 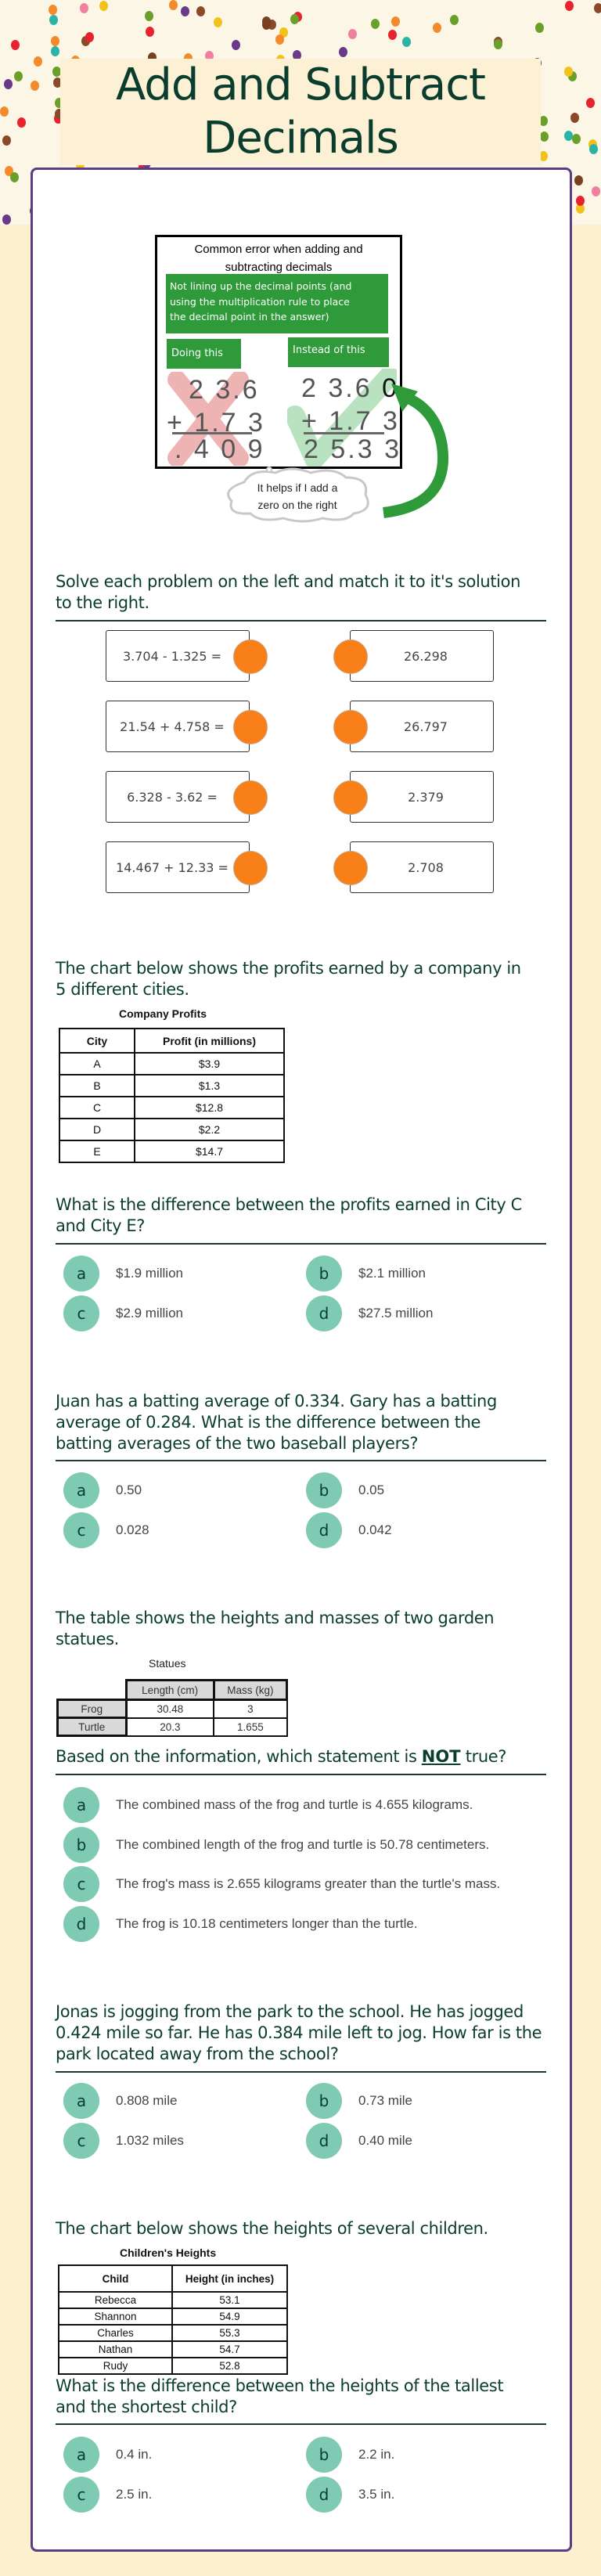 I want to click on table-row: D $2.2, so click(x=172, y=1129).